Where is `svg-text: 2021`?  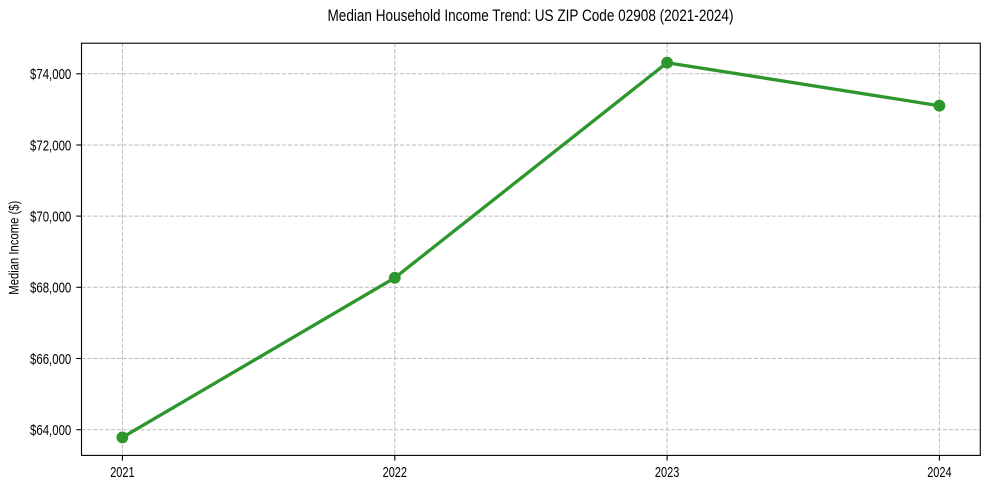
svg-text: 2021 is located at coordinates (122, 473).